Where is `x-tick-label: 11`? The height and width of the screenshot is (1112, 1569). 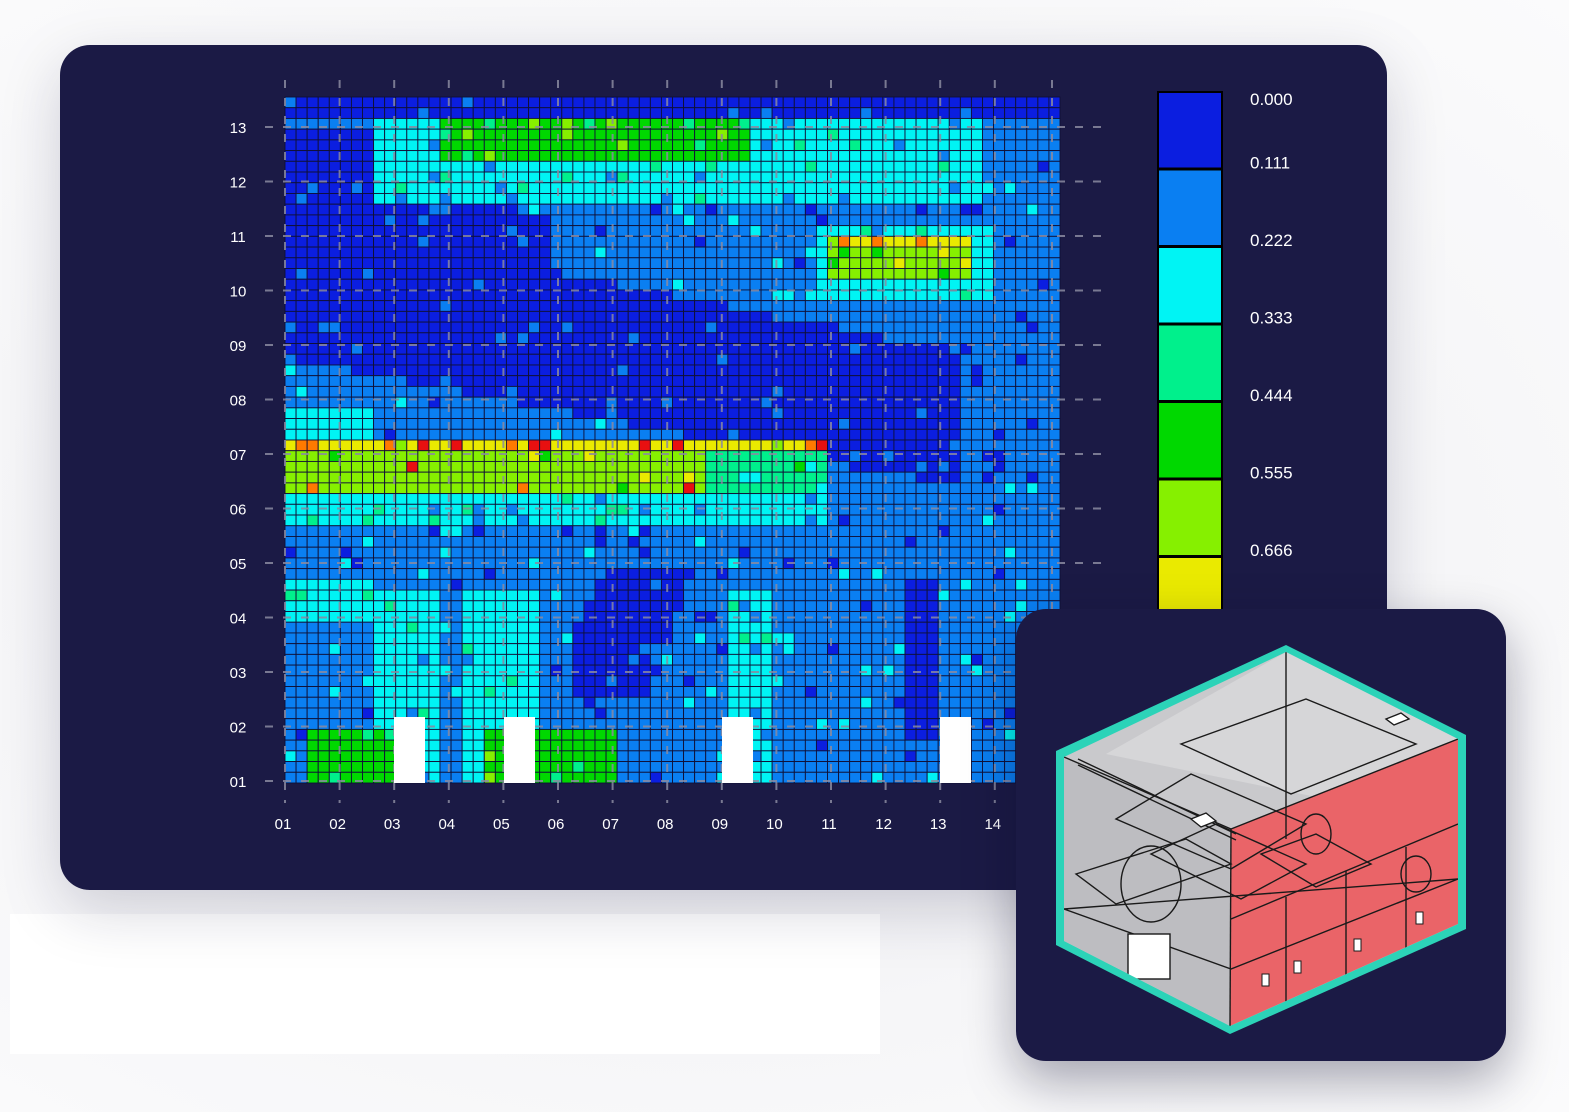 x-tick-label: 11 is located at coordinates (829, 824).